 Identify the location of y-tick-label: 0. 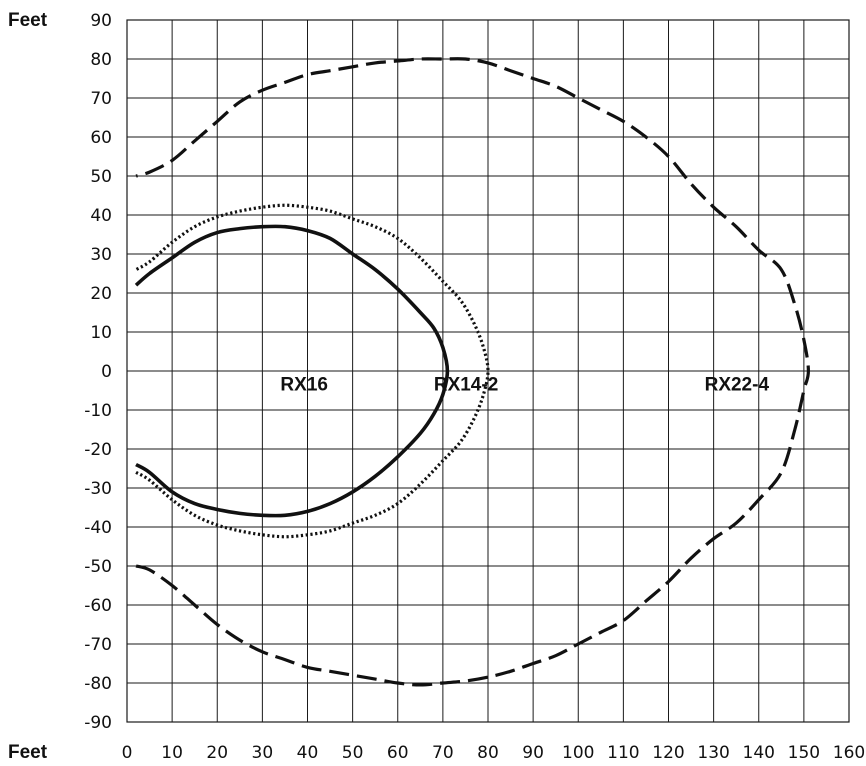
(106, 372).